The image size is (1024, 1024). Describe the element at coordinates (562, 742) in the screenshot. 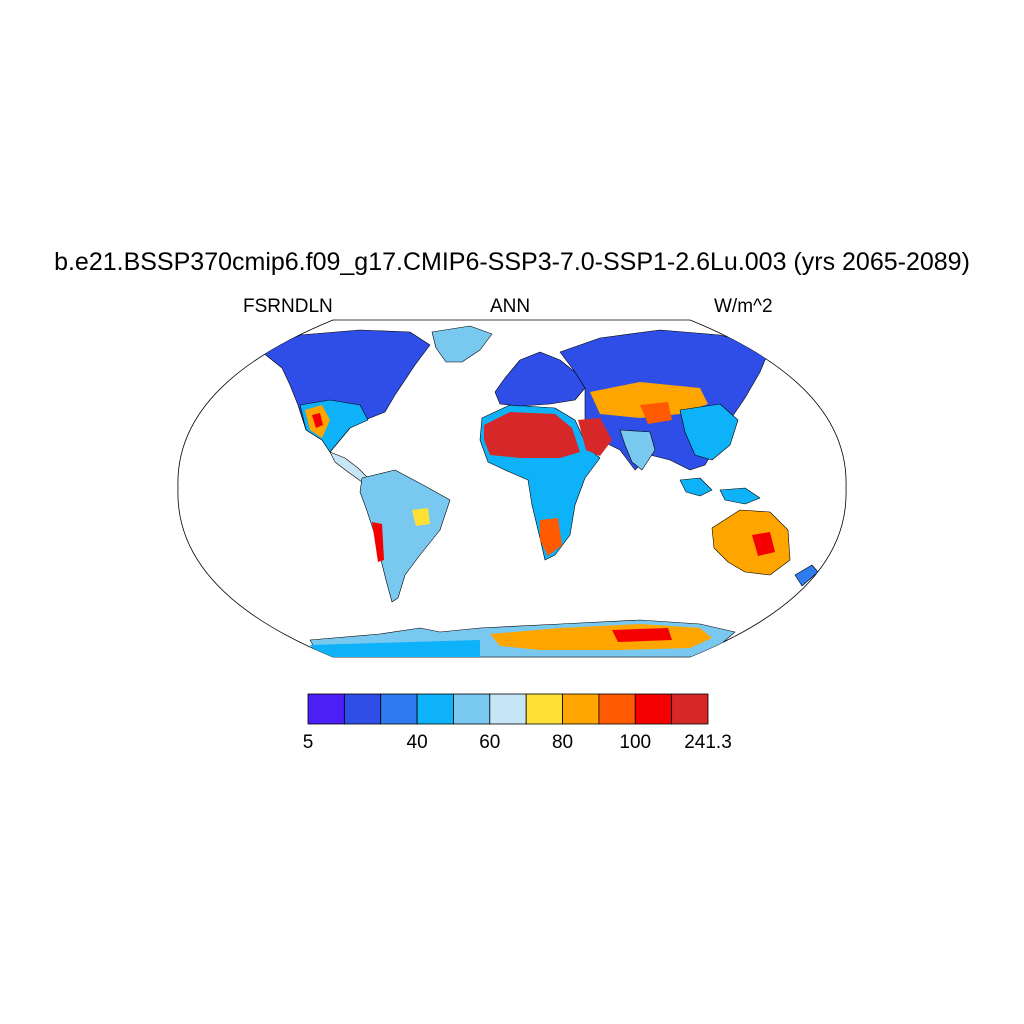

I see `colorbar-tick-label: 80` at that location.